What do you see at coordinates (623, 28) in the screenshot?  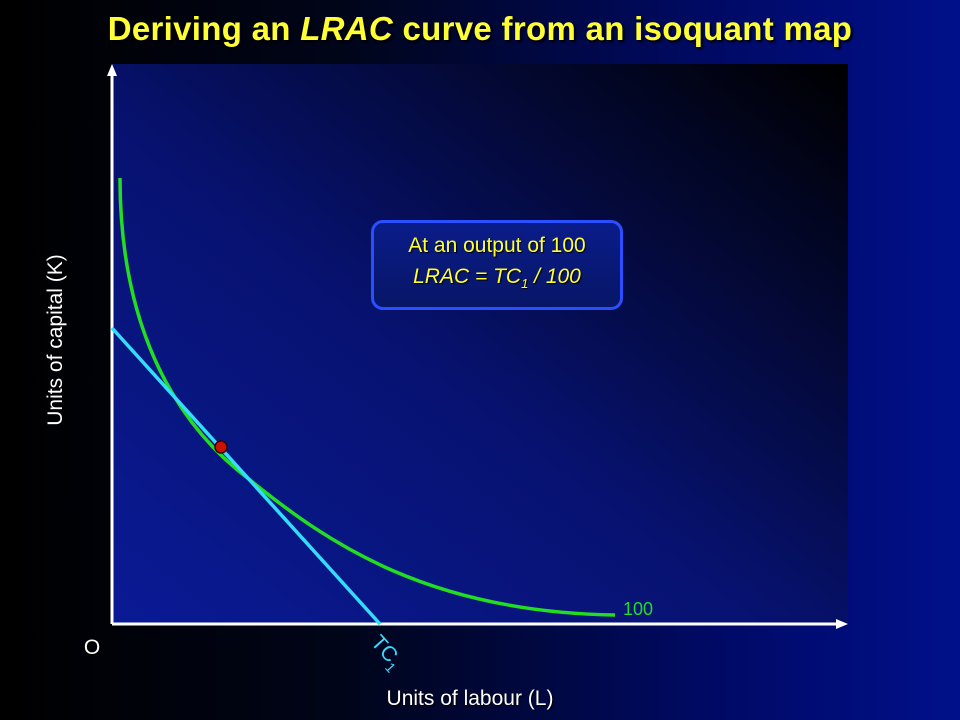 I see `title-suffix: curve from an isoquant map` at bounding box center [623, 28].